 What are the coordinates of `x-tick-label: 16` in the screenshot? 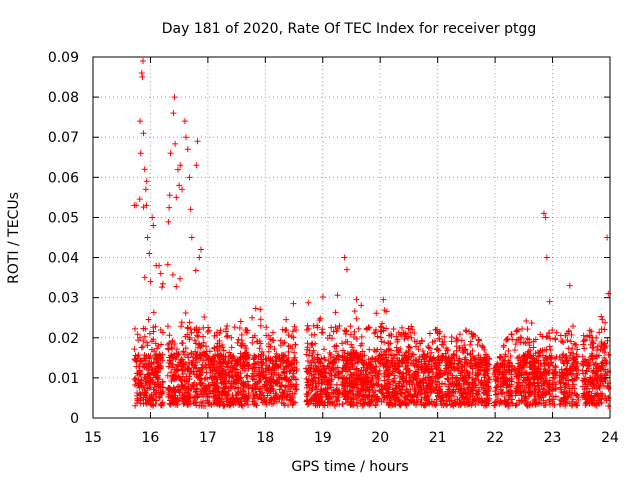 It's located at (151, 438).